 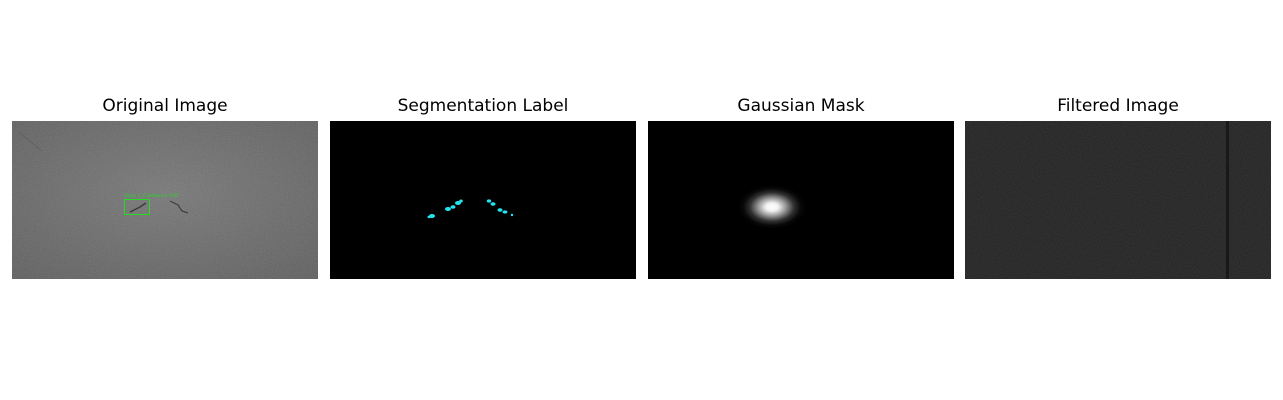 What do you see at coordinates (470, 209) in the screenshot?
I see `segmentation-blobs` at bounding box center [470, 209].